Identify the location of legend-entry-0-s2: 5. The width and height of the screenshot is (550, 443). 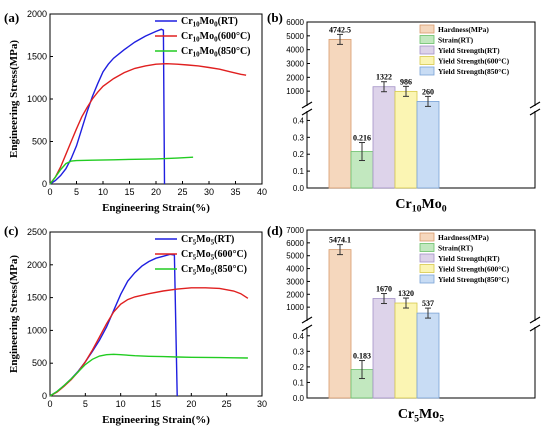
(213, 243).